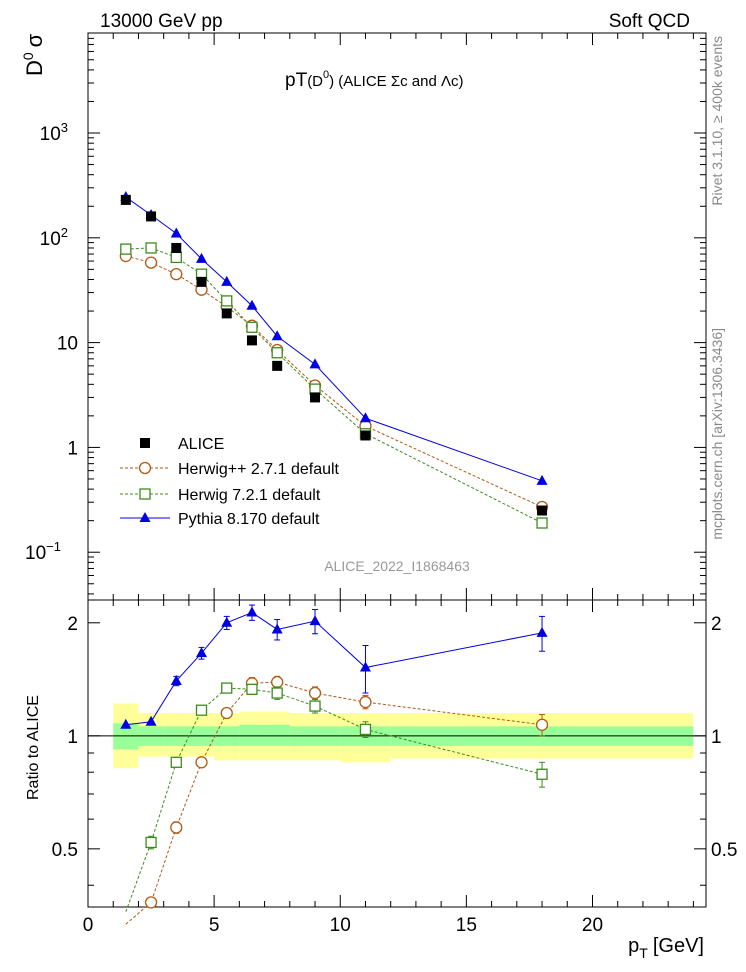 This screenshot has height=972, width=746. What do you see at coordinates (340, 925) in the screenshot?
I see `x-tick-label: 10` at bounding box center [340, 925].